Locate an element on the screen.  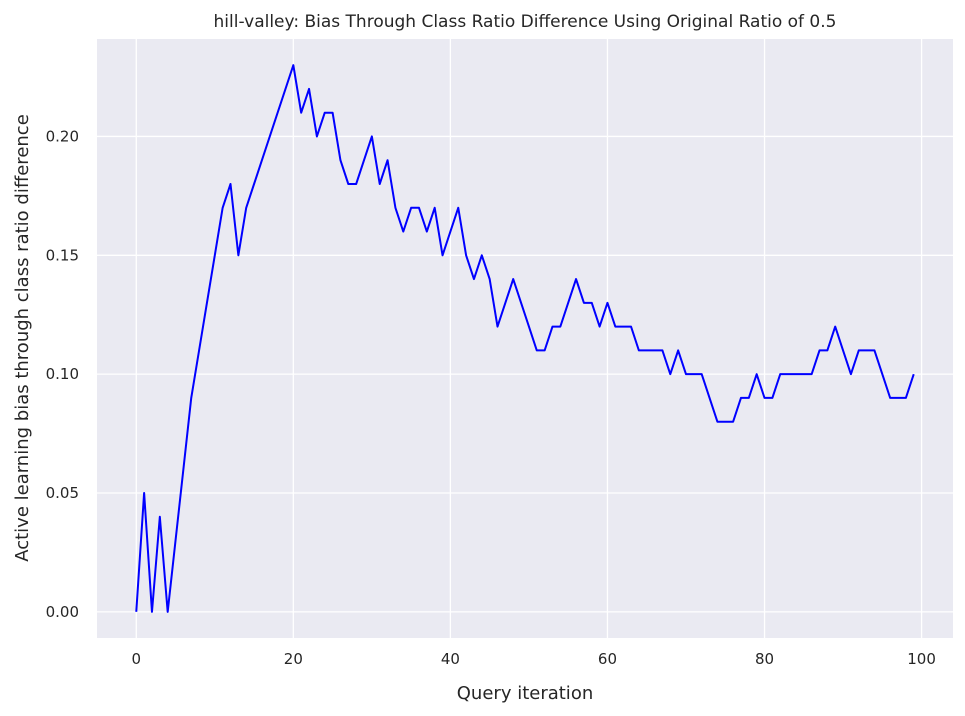
y-tick-labels: 0.00 0.05 0.10 0.15 0.20 is located at coordinates (62, 373).